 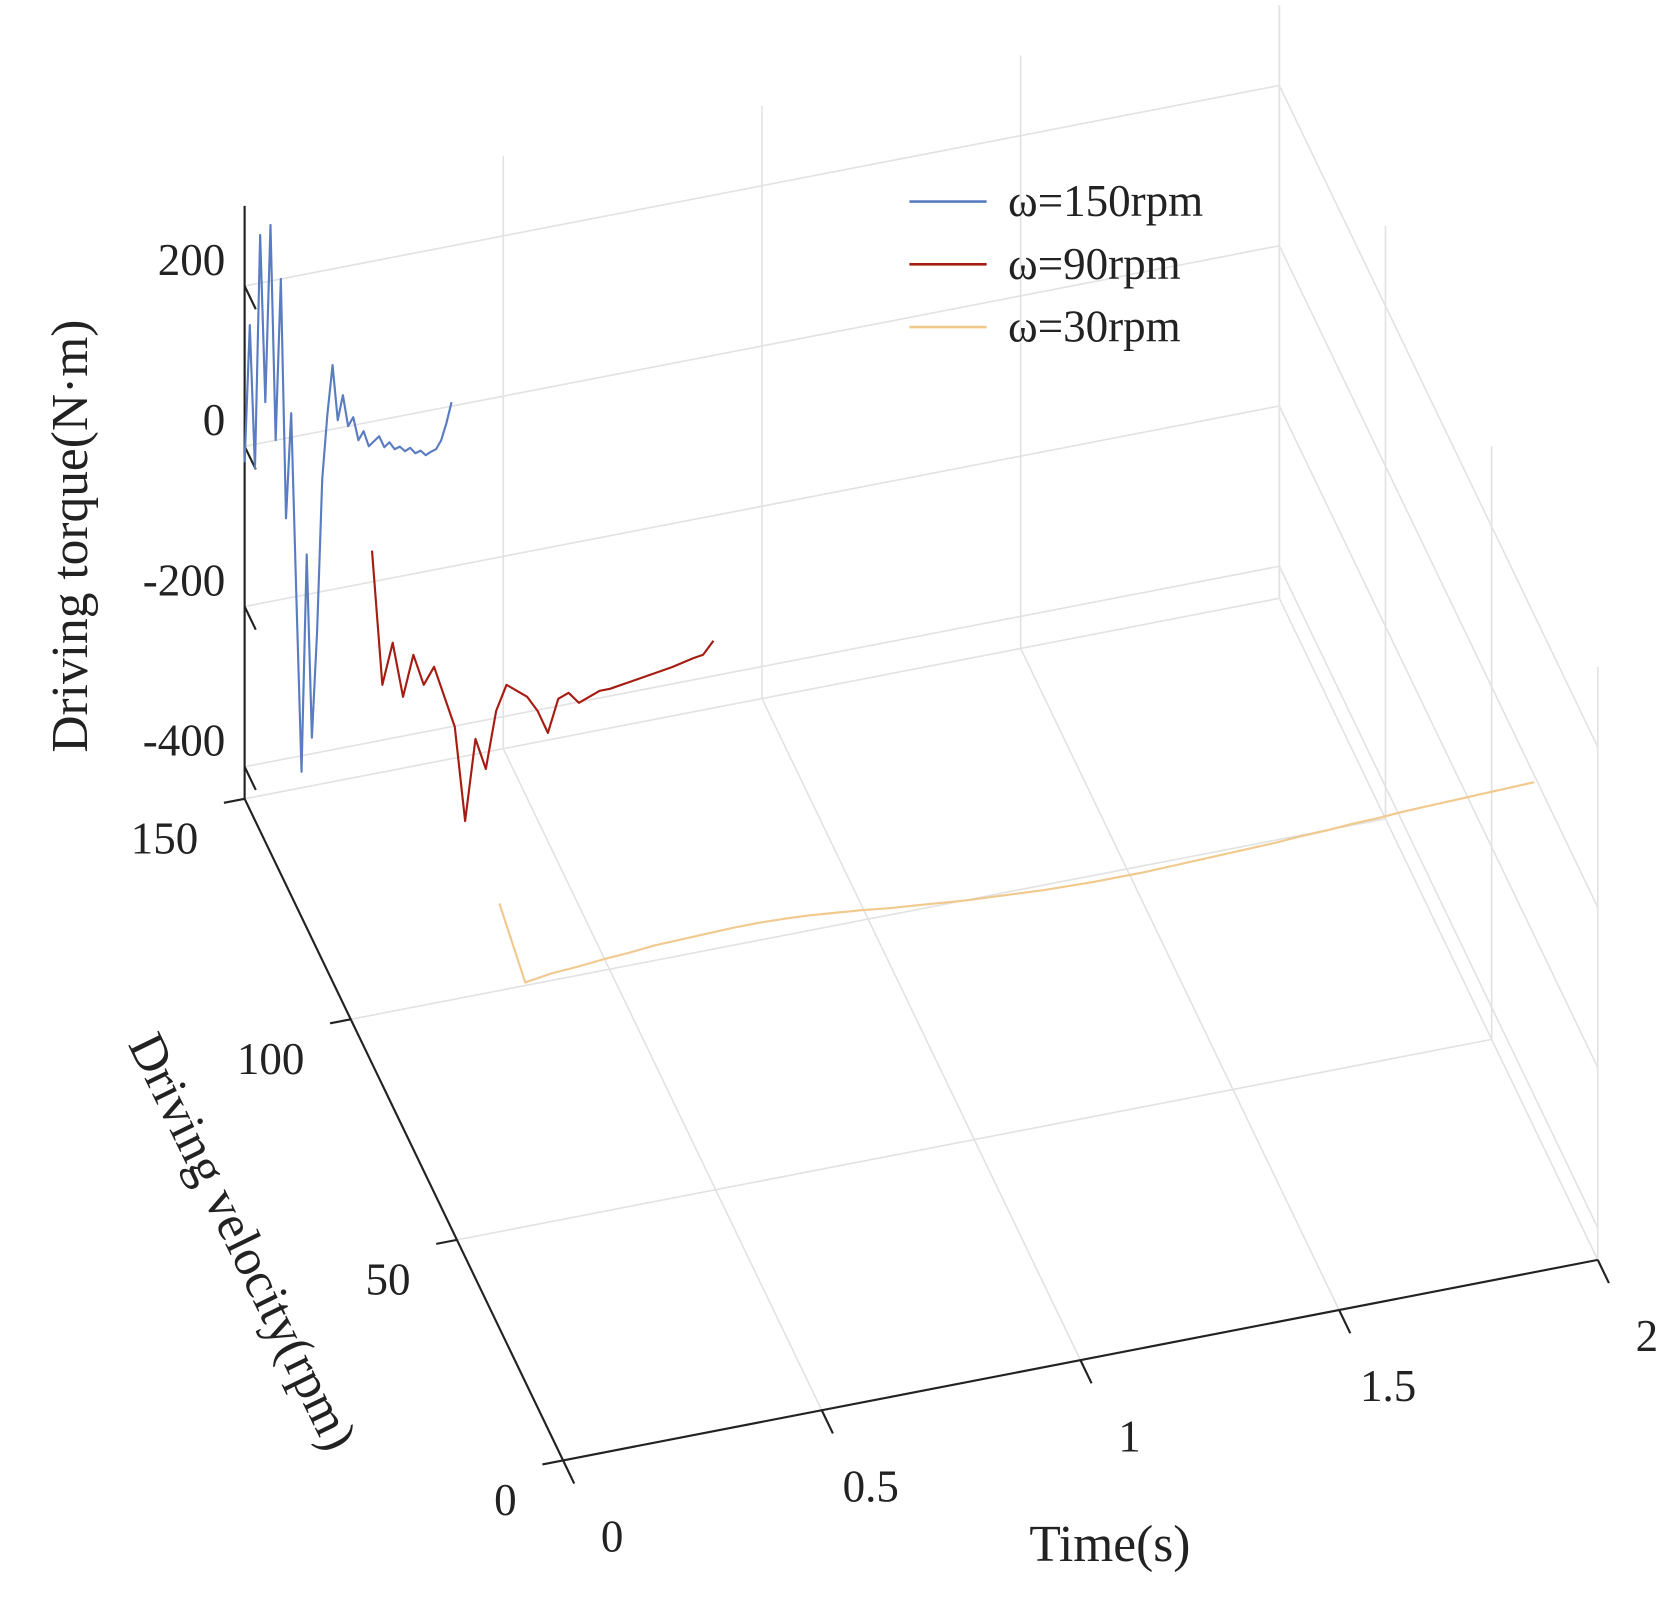 I want to click on x-tick-label: 1, so click(x=1129, y=1436).